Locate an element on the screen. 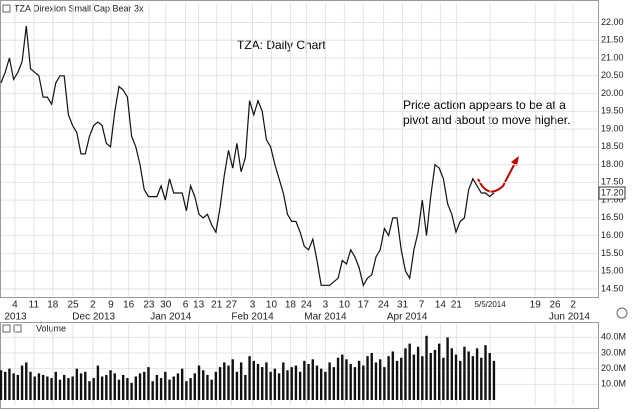  y-tick-label: 40.0M is located at coordinates (613, 337).